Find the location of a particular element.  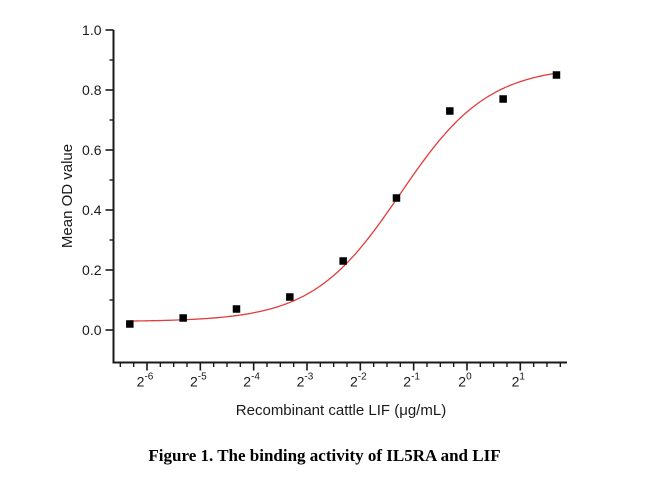

x-tick-label: 21 is located at coordinates (519, 381).